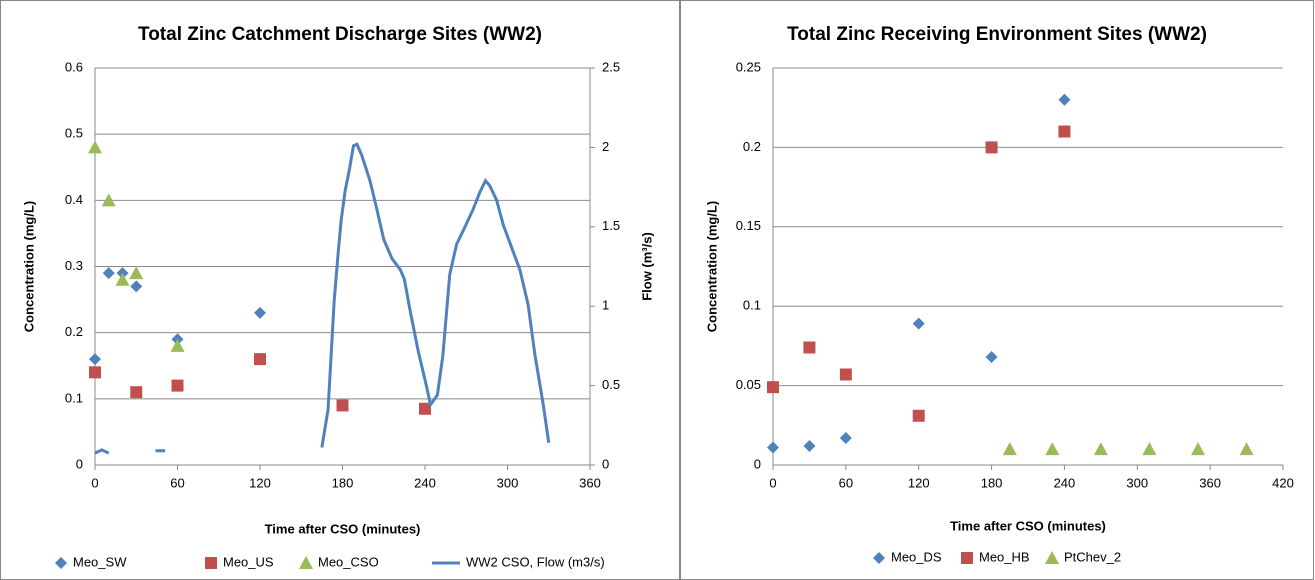 The image size is (1315, 580). Describe the element at coordinates (748, 384) in the screenshot. I see `y-tick-label: 0.05` at that location.